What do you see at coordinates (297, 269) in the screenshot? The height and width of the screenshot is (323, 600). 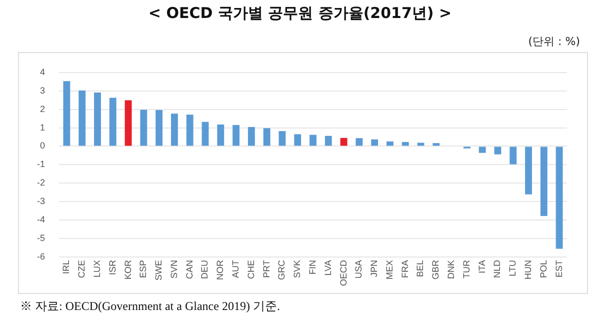 I see `x-tick-label: SVK` at bounding box center [297, 269].